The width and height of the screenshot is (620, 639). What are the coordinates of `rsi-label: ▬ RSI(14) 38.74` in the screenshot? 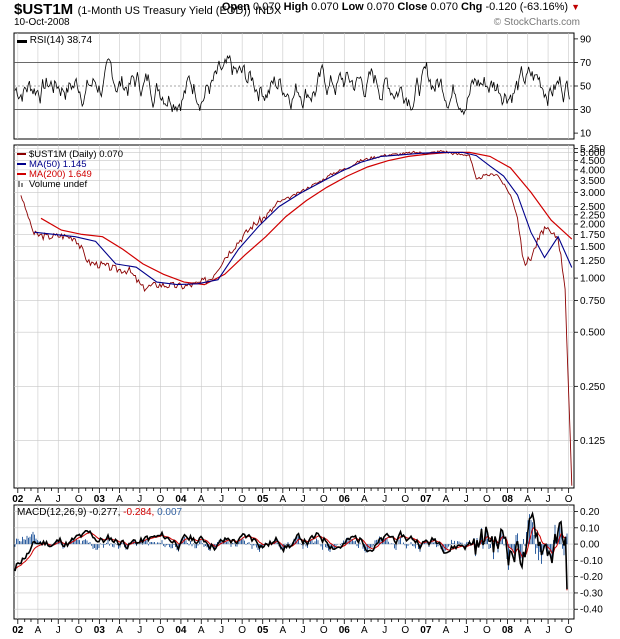 It's located at (54, 40).